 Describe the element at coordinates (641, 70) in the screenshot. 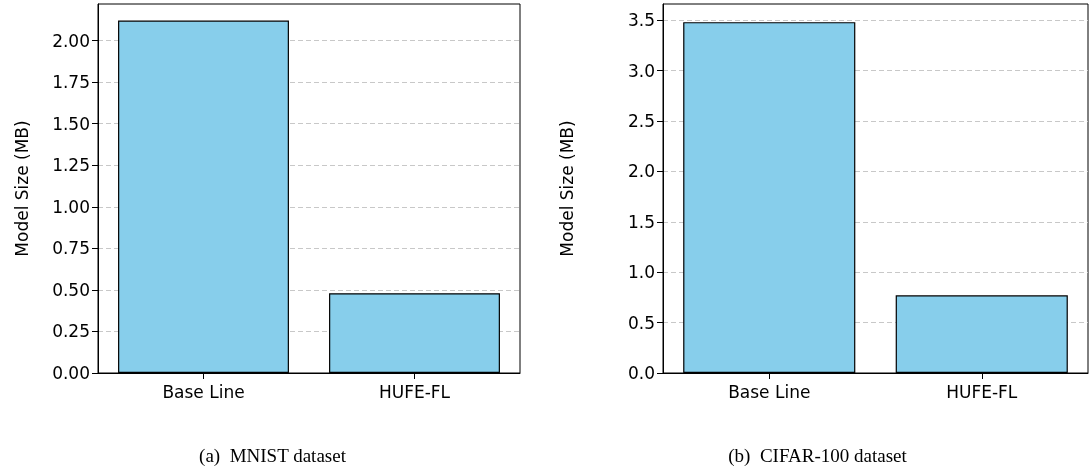

I see `y-tick-label: 3.0` at that location.